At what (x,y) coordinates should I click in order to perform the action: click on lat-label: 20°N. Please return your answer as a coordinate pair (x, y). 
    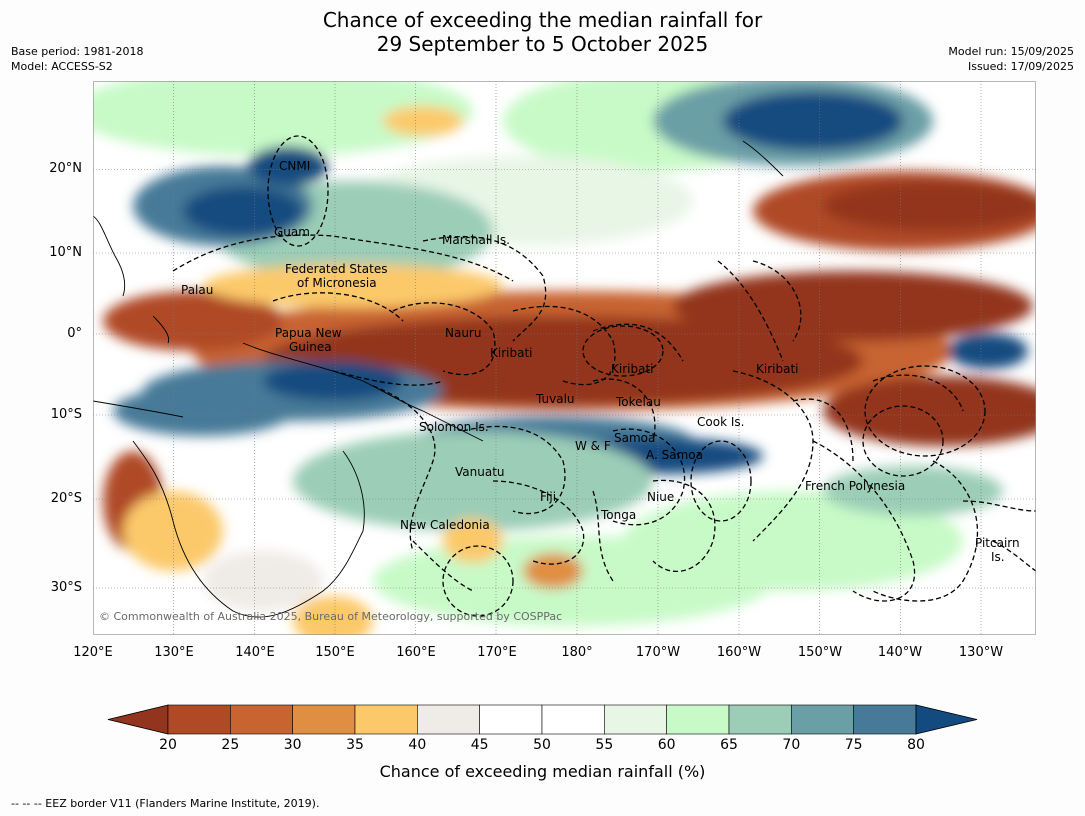
    Looking at the image, I should click on (65, 168).